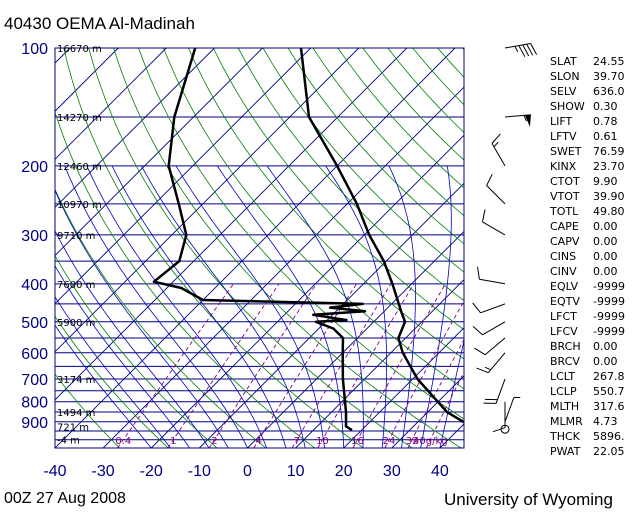  I want to click on index-row: VTOT 39.90, so click(594, 197).